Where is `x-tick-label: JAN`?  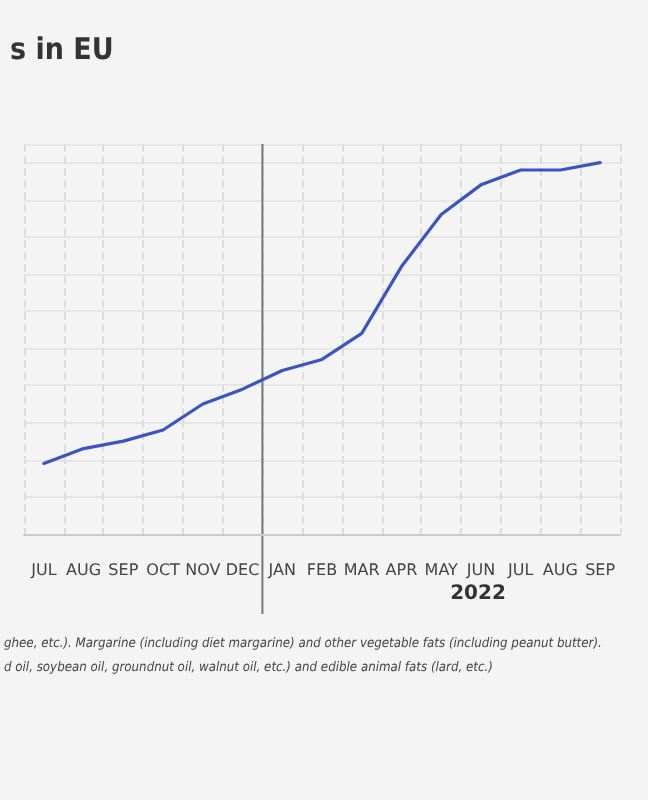
x-tick-label: JAN is located at coordinates (281, 570).